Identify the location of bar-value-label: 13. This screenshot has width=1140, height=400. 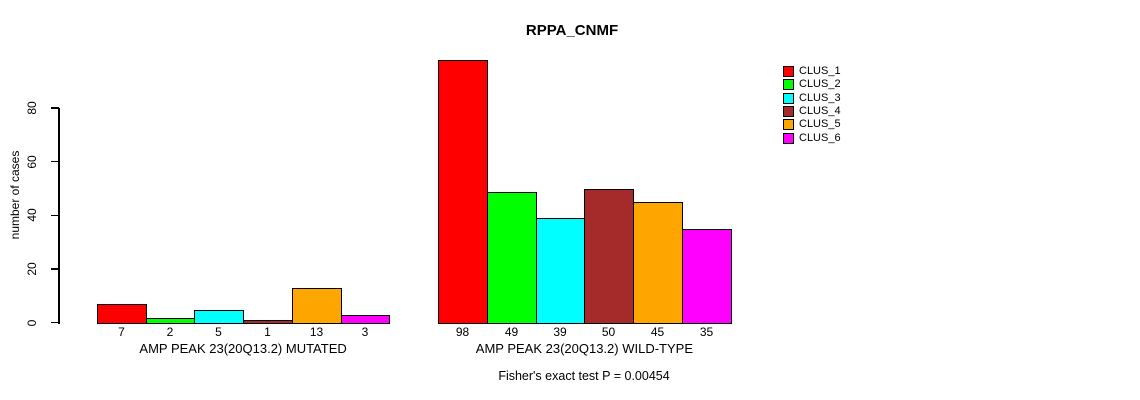
(316, 332).